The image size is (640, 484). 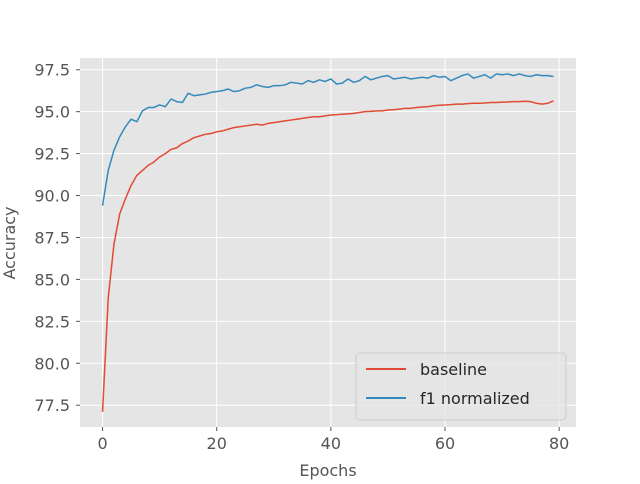 I want to click on x-axis-label: Epochs, so click(x=327, y=470).